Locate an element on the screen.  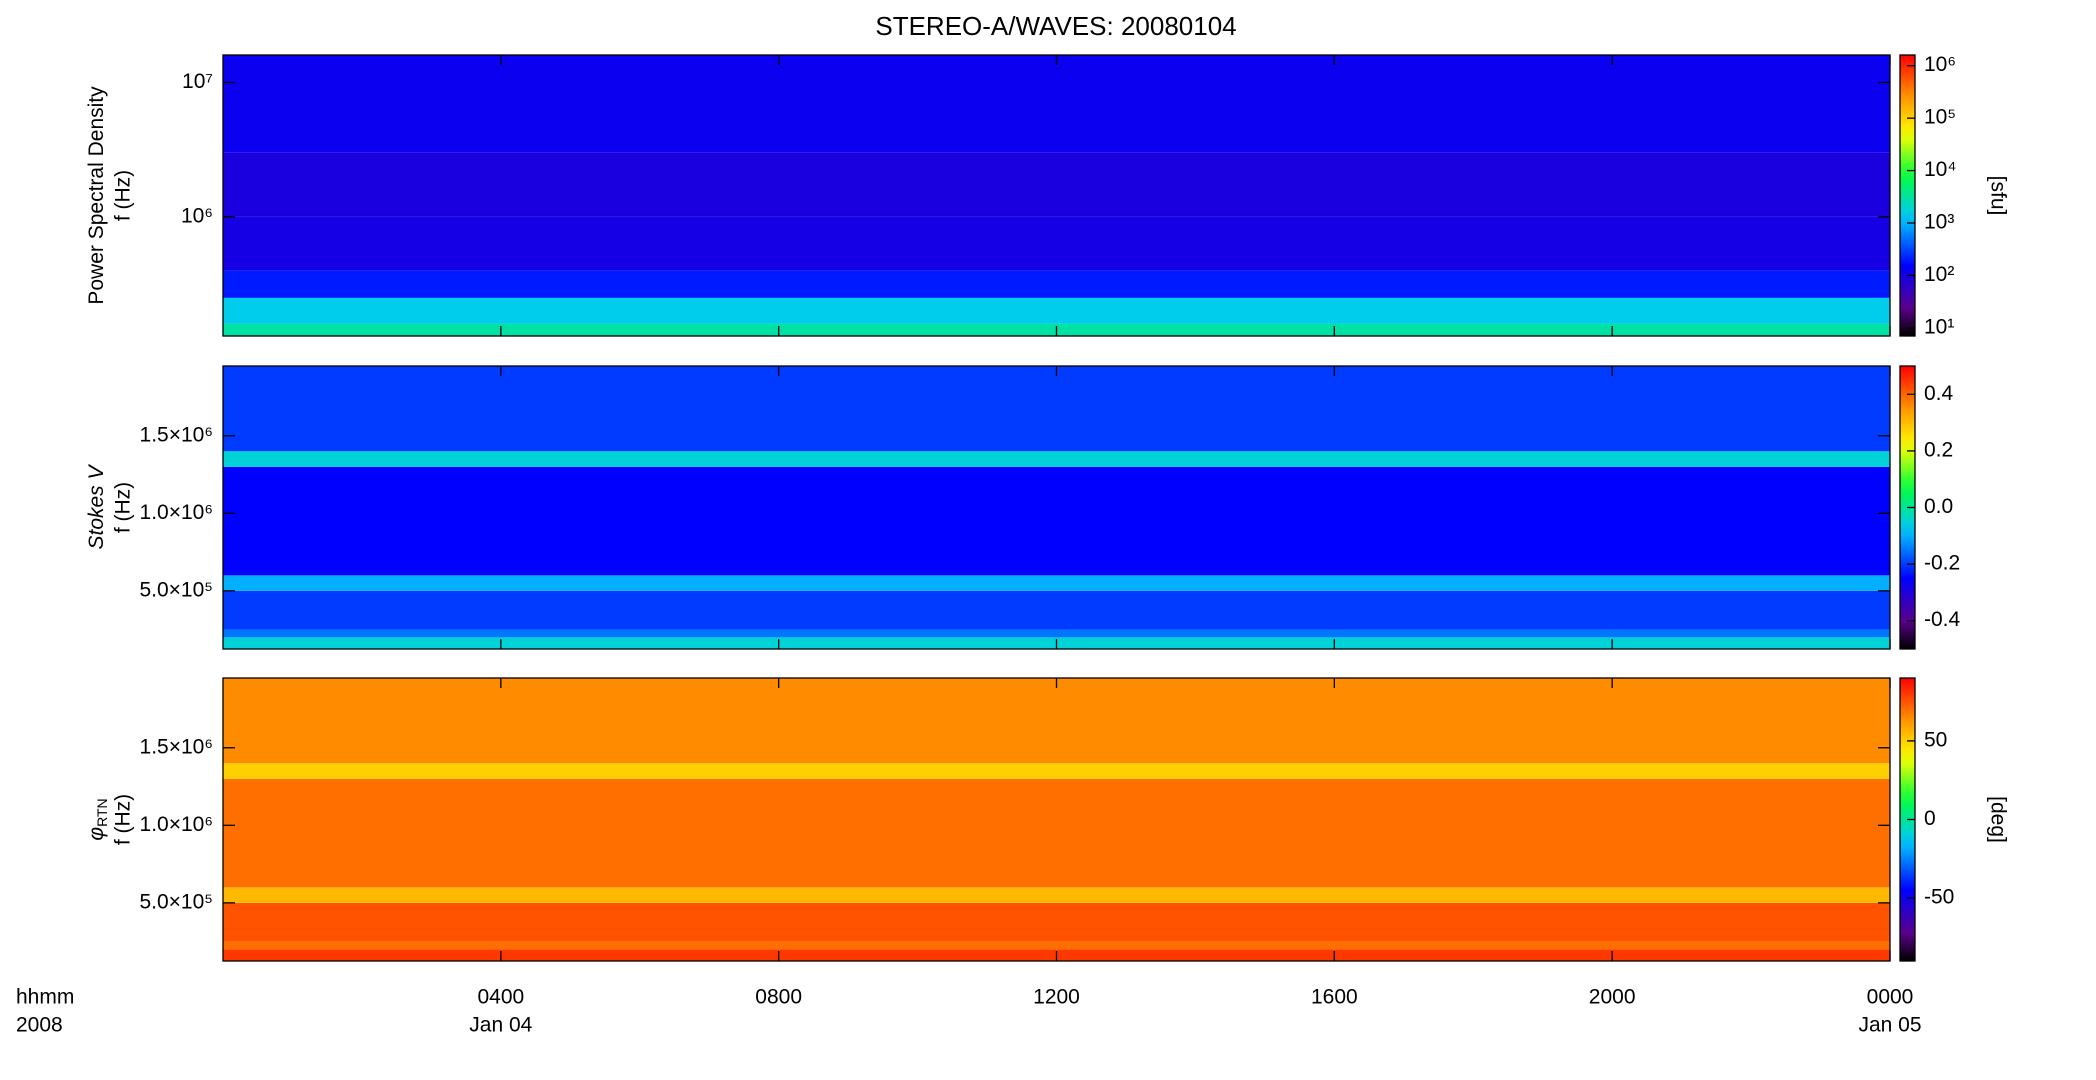
colorbar-tick-label: 10³ is located at coordinates (1939, 222).